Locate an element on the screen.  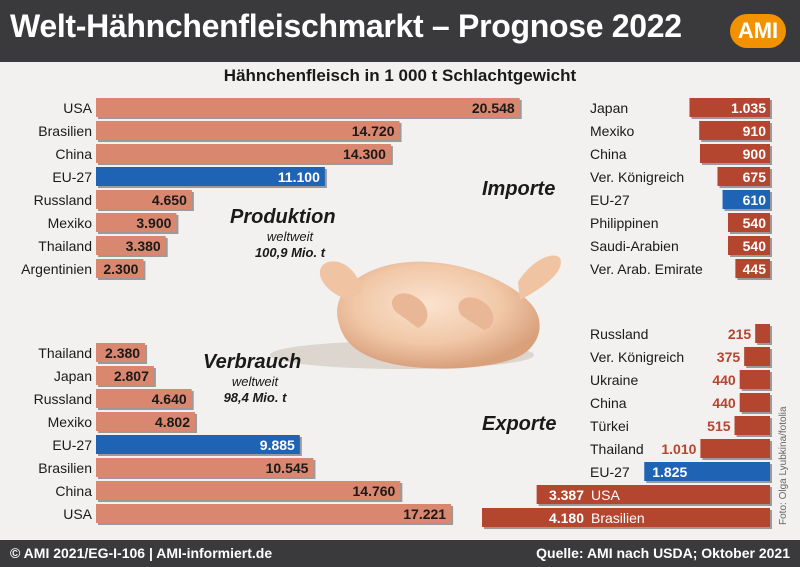
produktion-bar-usa is located at coordinates (308, 107).